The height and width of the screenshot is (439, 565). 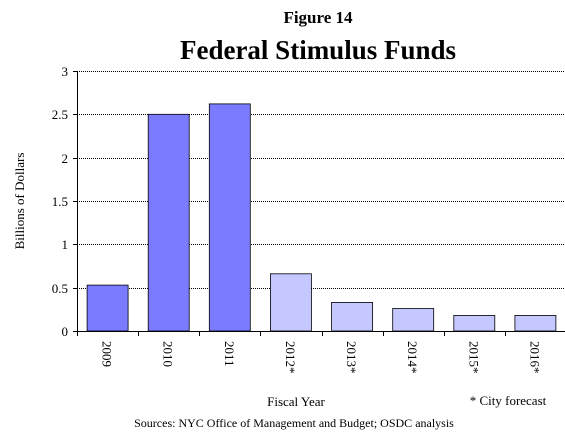 I want to click on x-tick-label: 2012*, so click(x=290, y=357).